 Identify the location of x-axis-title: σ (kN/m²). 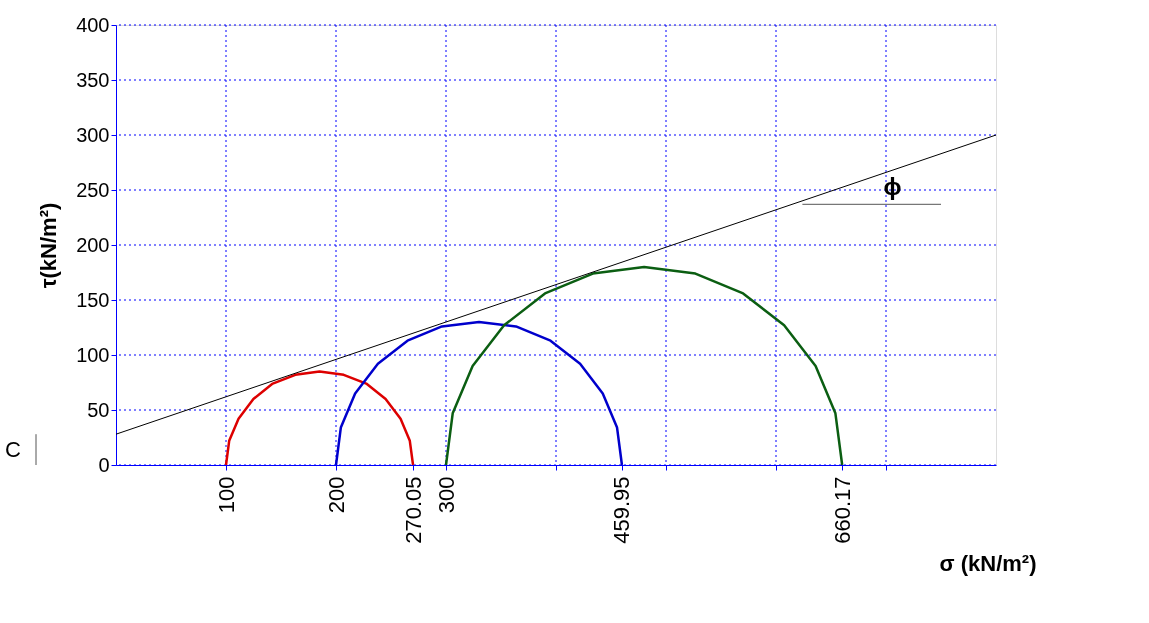
(988, 563).